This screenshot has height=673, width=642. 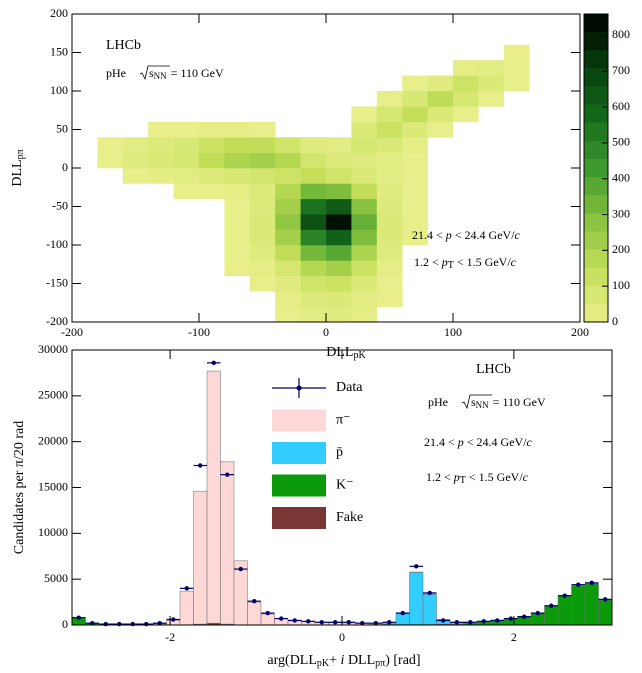 What do you see at coordinates (482, 262) in the screenshot?
I see `pt-label-part: < 1.5 GeV/` at bounding box center [482, 262].